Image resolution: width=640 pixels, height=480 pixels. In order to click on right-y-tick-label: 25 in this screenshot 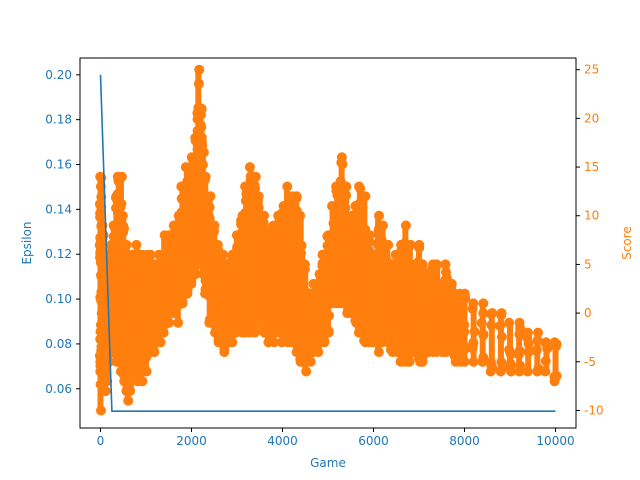, I will do `click(591, 70)`.